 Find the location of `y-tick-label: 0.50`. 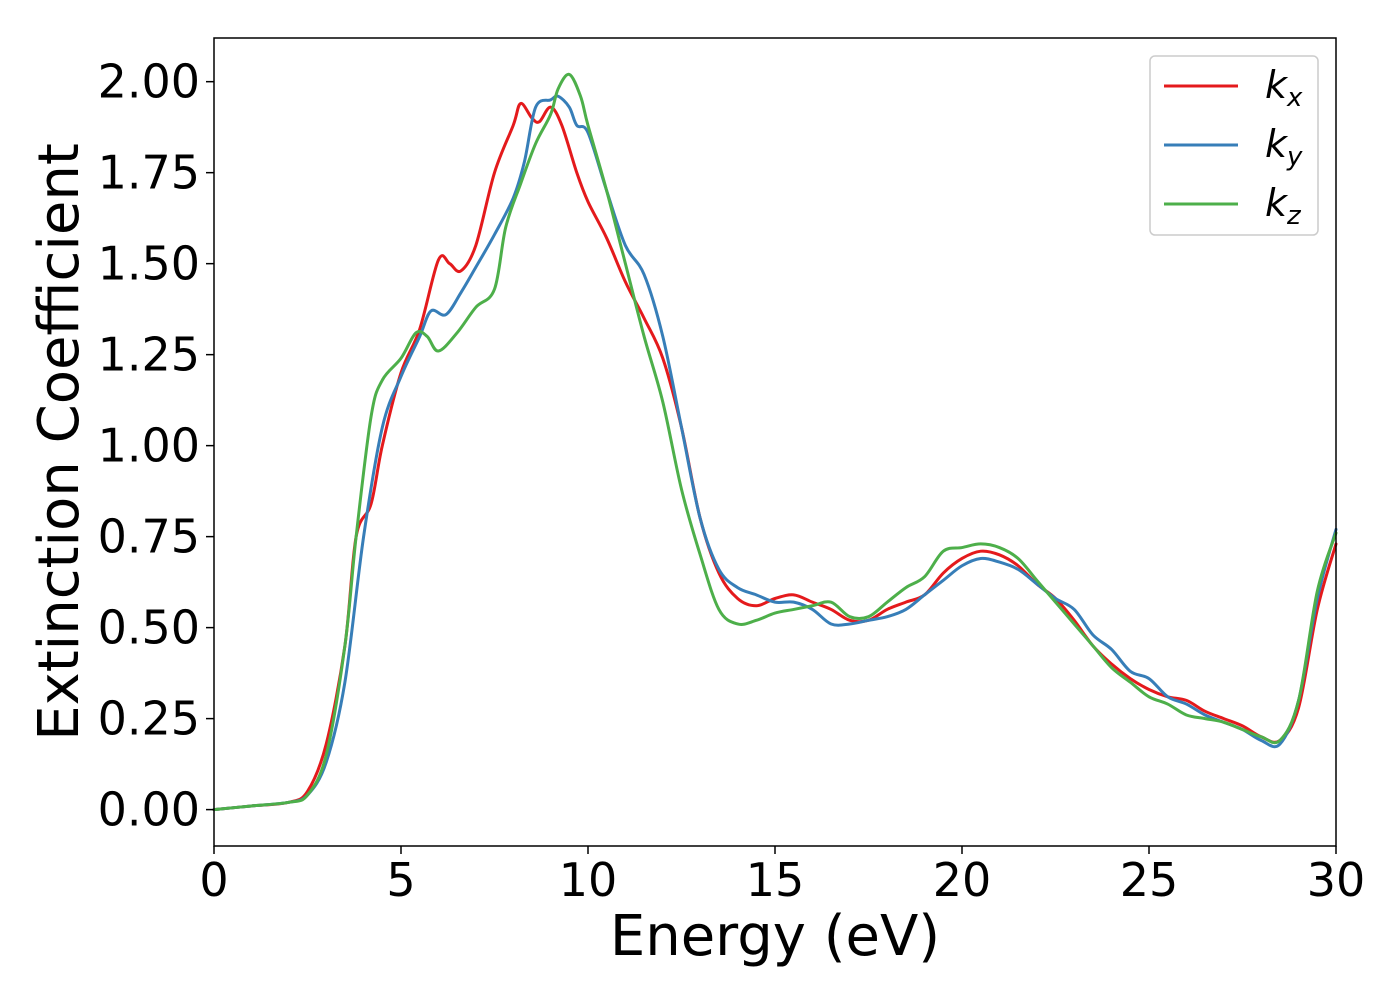

y-tick-label: 0.50 is located at coordinates (149, 628).